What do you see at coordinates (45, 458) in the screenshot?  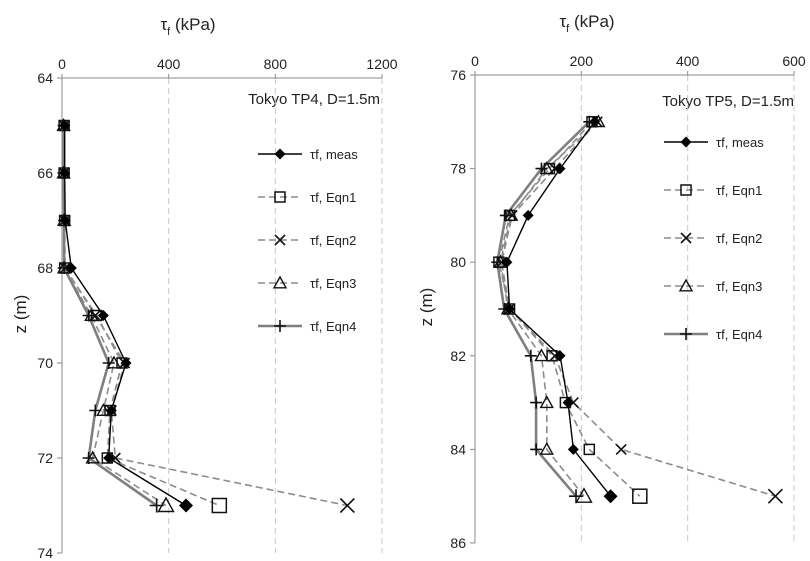 I see `y-tick-label: 72` at bounding box center [45, 458].